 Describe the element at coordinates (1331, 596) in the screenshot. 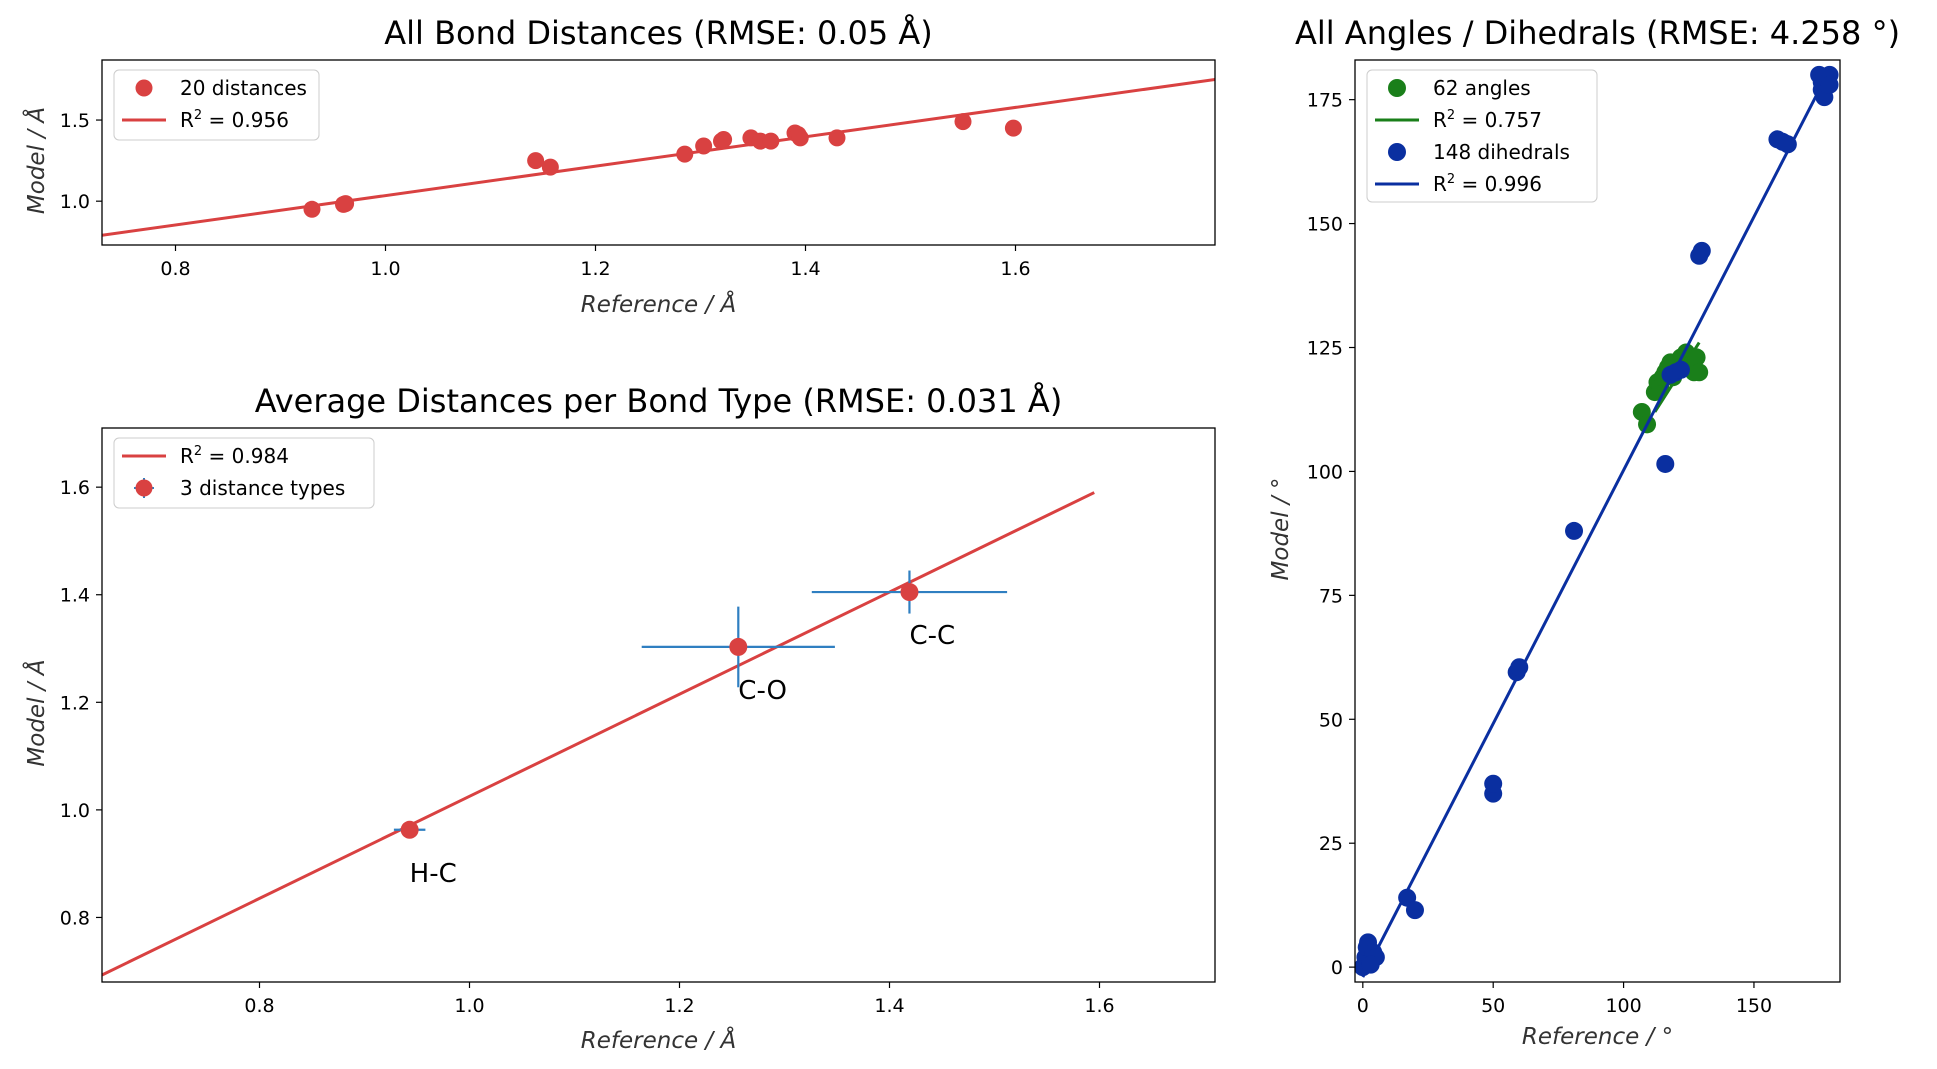

I see `y-tick-label: 75` at that location.